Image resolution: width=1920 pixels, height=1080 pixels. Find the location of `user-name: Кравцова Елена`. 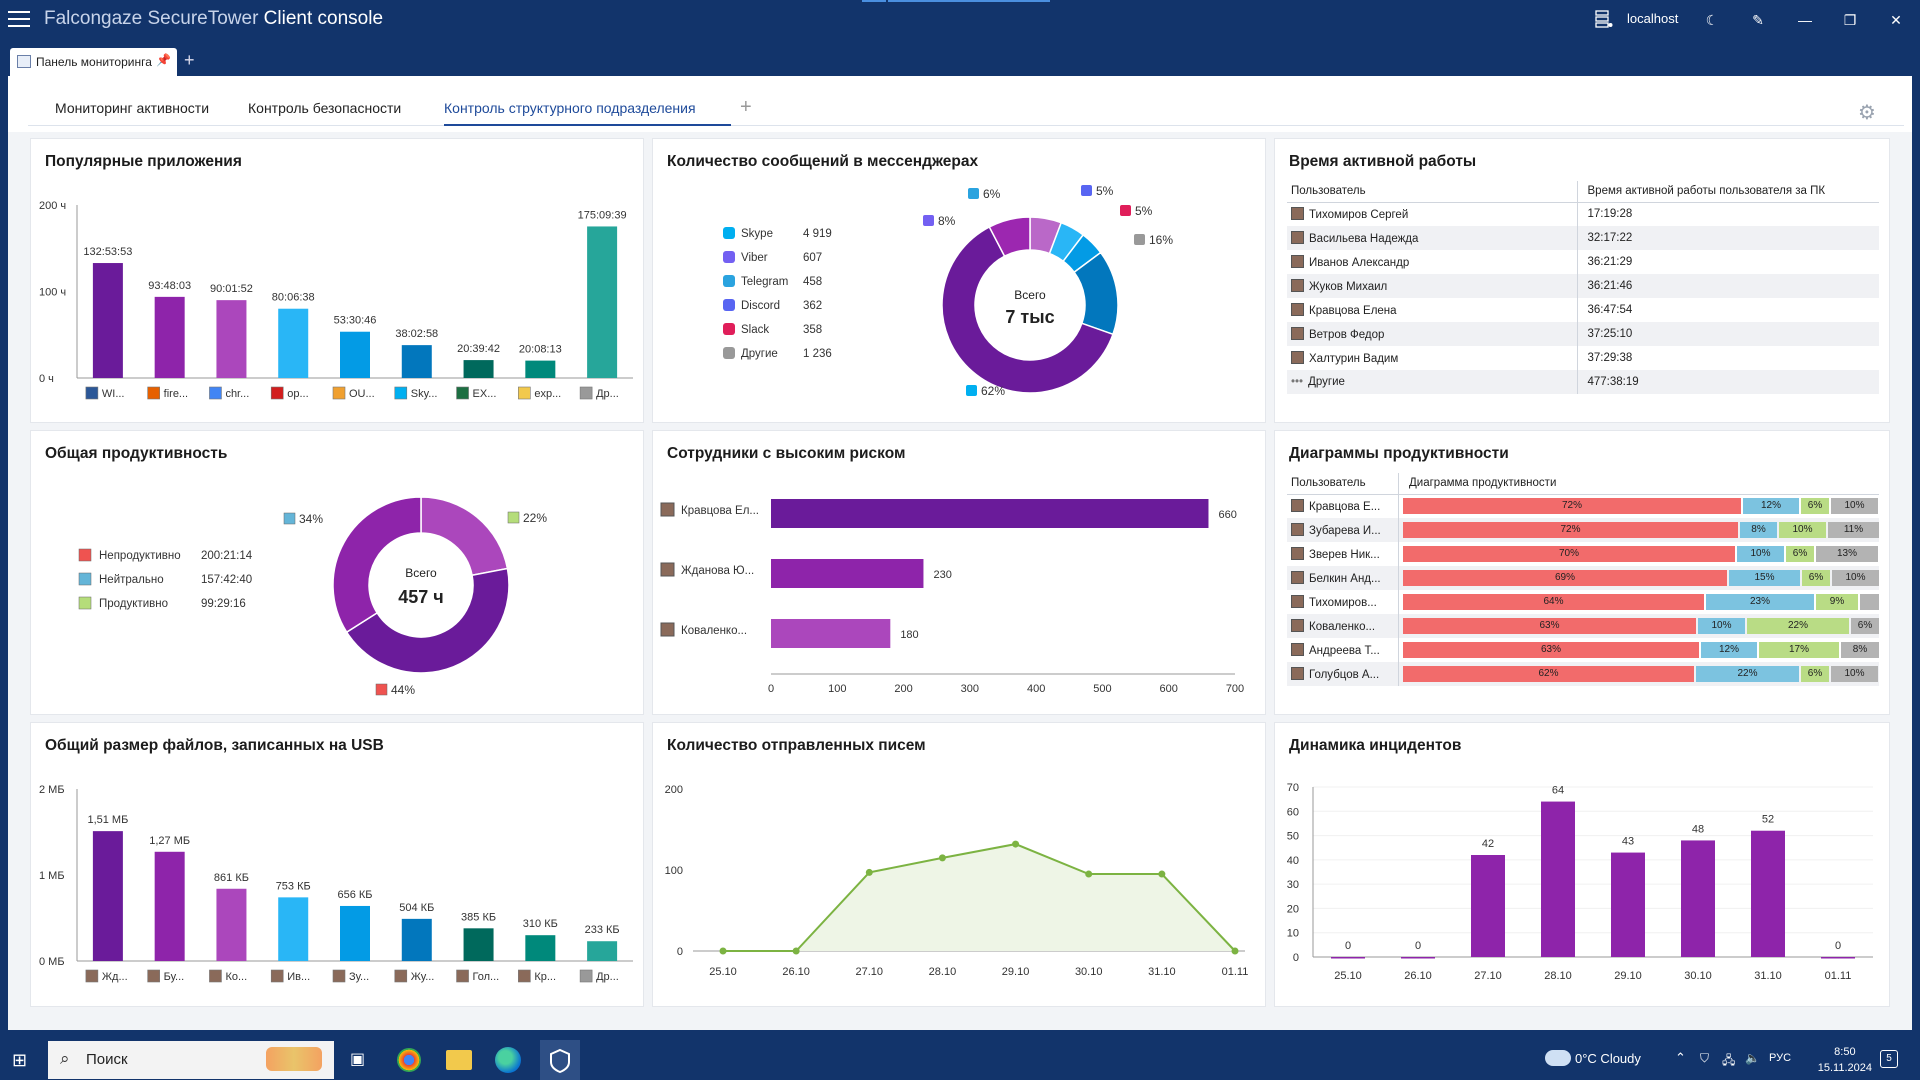

user-name: Кравцова Елена is located at coordinates (1353, 311).